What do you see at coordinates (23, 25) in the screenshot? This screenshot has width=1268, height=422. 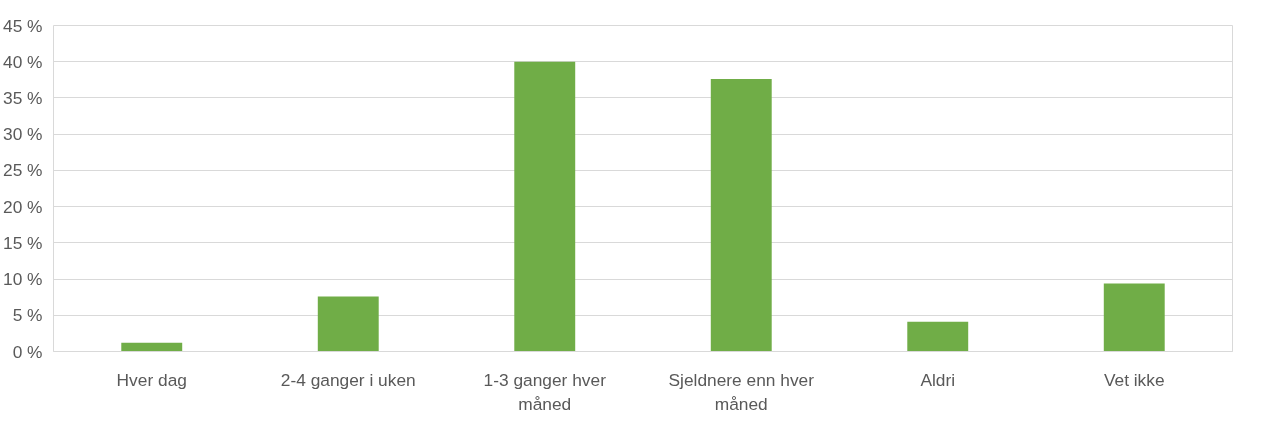 I see `y-tick-label: 45 %` at bounding box center [23, 25].